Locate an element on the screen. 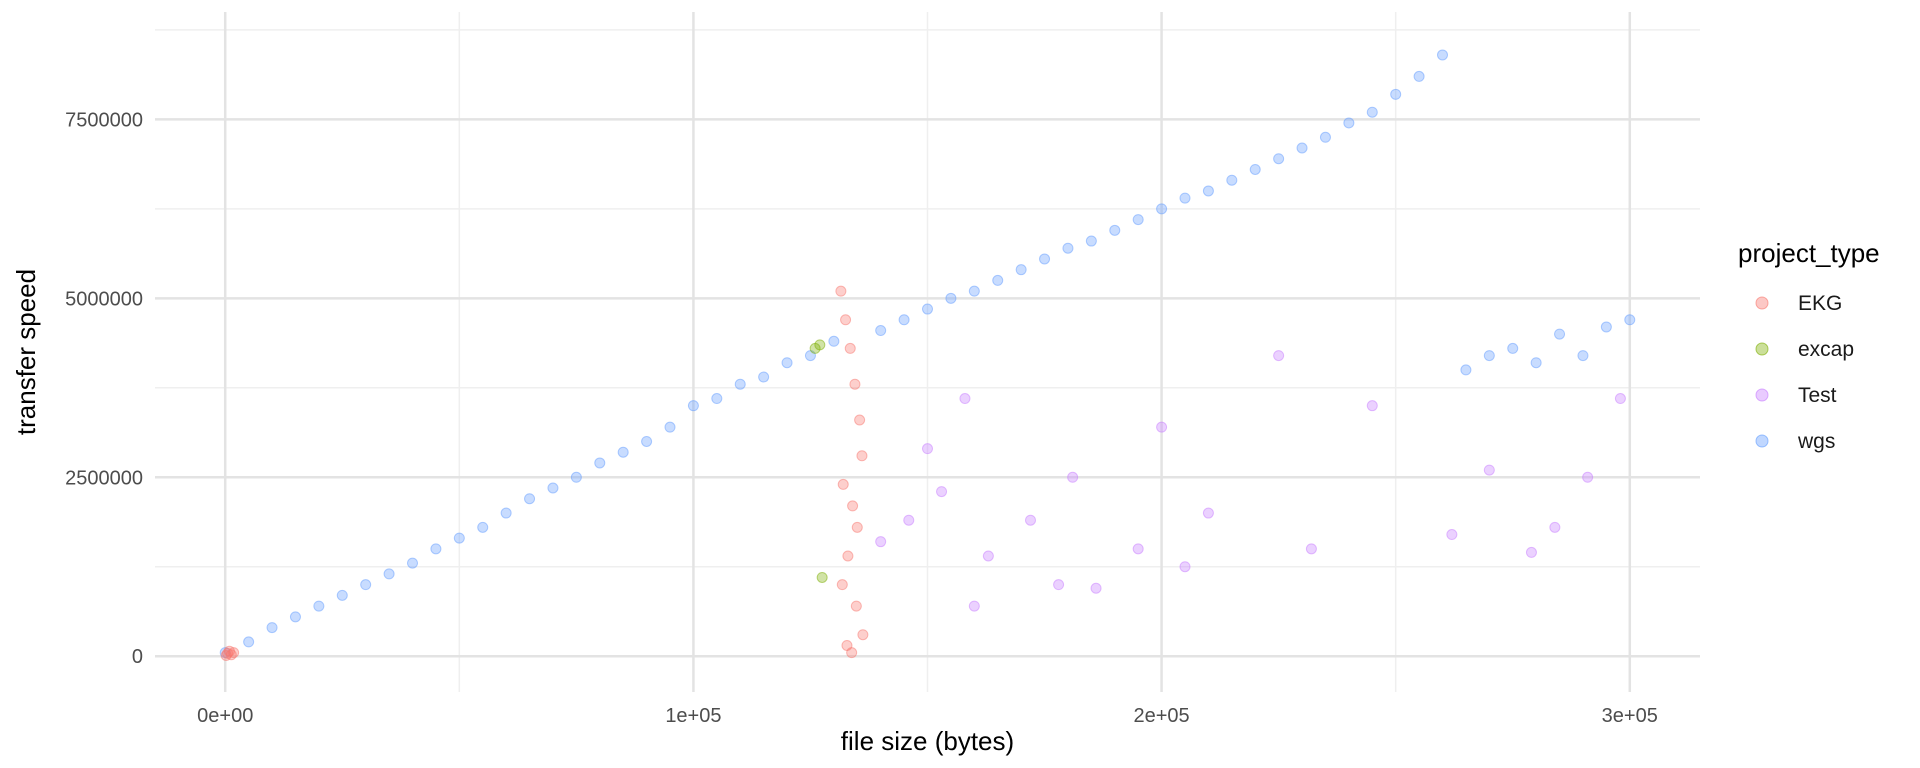 This screenshot has height=768, width=1920. legend-label: wgs is located at coordinates (1816, 441).